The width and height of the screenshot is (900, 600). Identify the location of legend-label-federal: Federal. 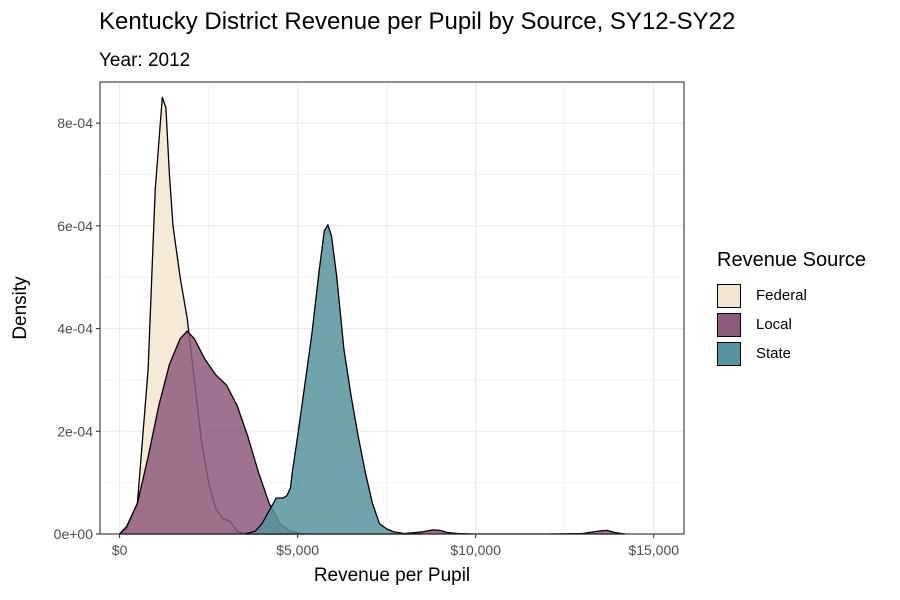
(781, 295).